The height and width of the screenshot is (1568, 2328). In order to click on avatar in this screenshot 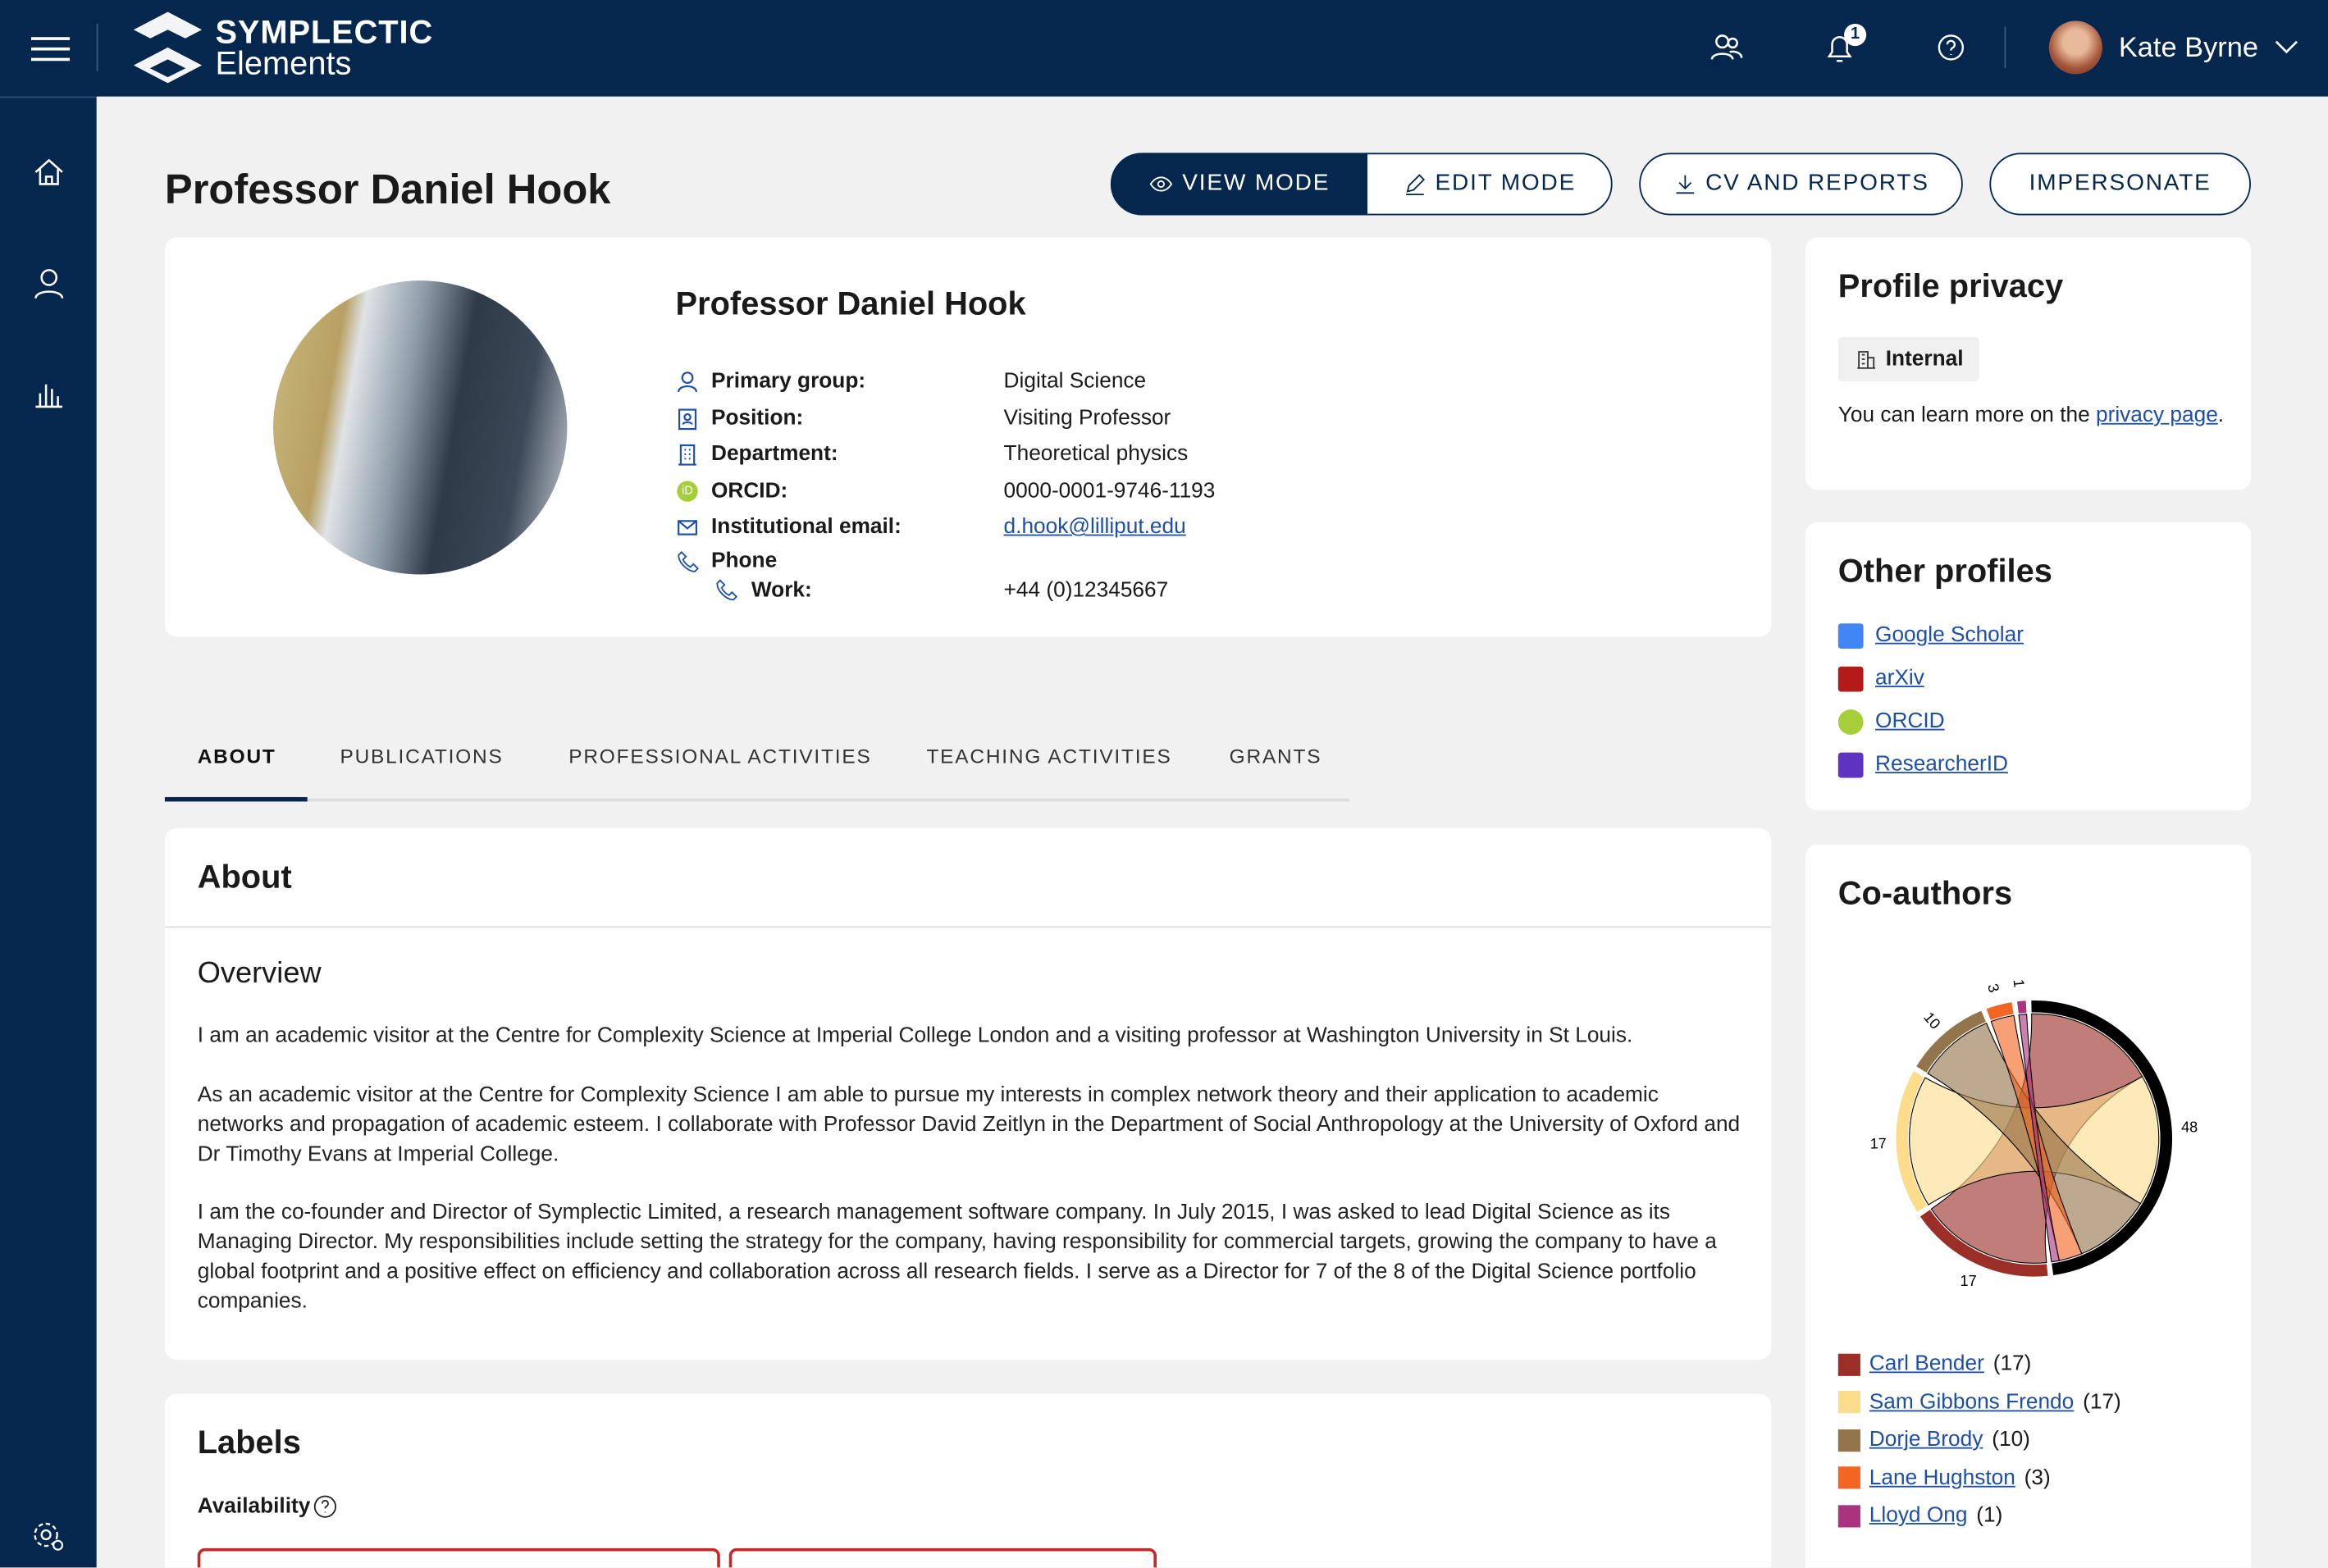, I will do `click(2075, 48)`.